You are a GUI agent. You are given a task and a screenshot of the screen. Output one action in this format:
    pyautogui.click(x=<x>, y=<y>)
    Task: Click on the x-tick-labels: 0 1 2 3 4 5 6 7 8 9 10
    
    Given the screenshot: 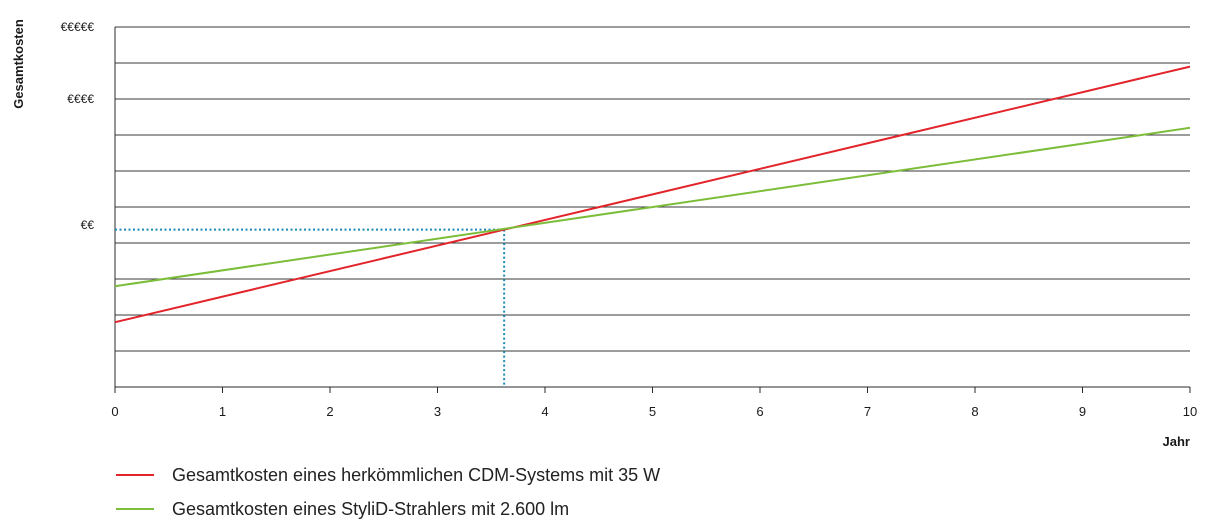 What is the action you would take?
    pyautogui.click(x=654, y=403)
    